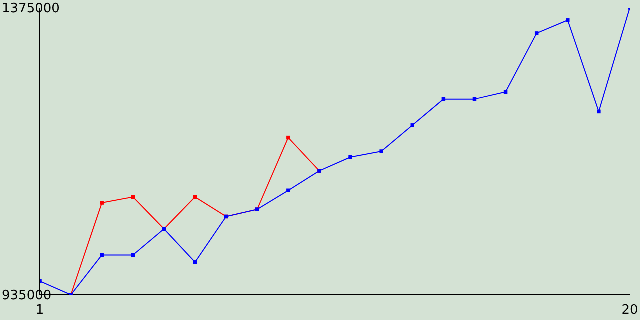  I want to click on y-tick-label: 935000, so click(27, 296).